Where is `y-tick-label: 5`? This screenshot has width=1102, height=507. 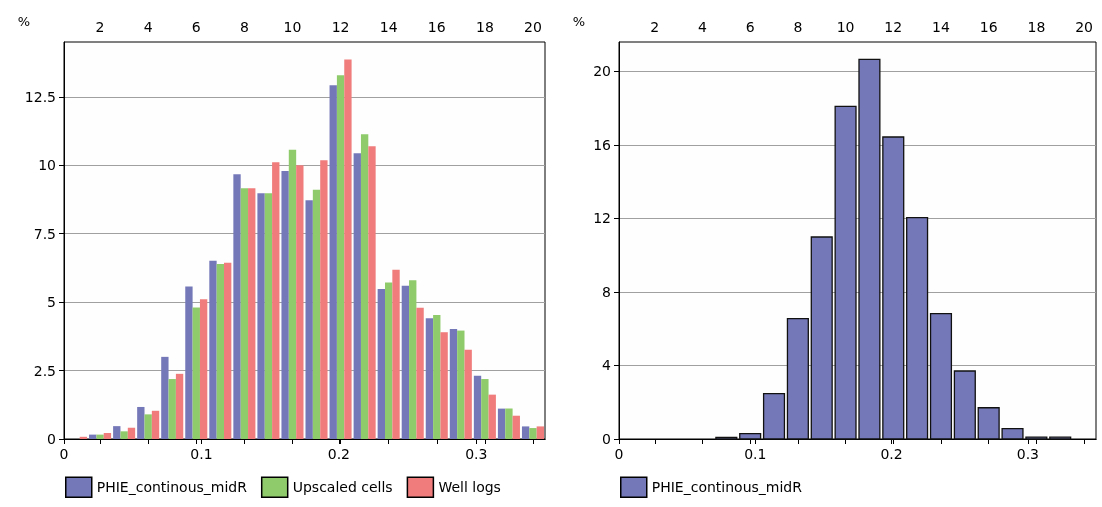 y-tick-label: 5 is located at coordinates (51, 302).